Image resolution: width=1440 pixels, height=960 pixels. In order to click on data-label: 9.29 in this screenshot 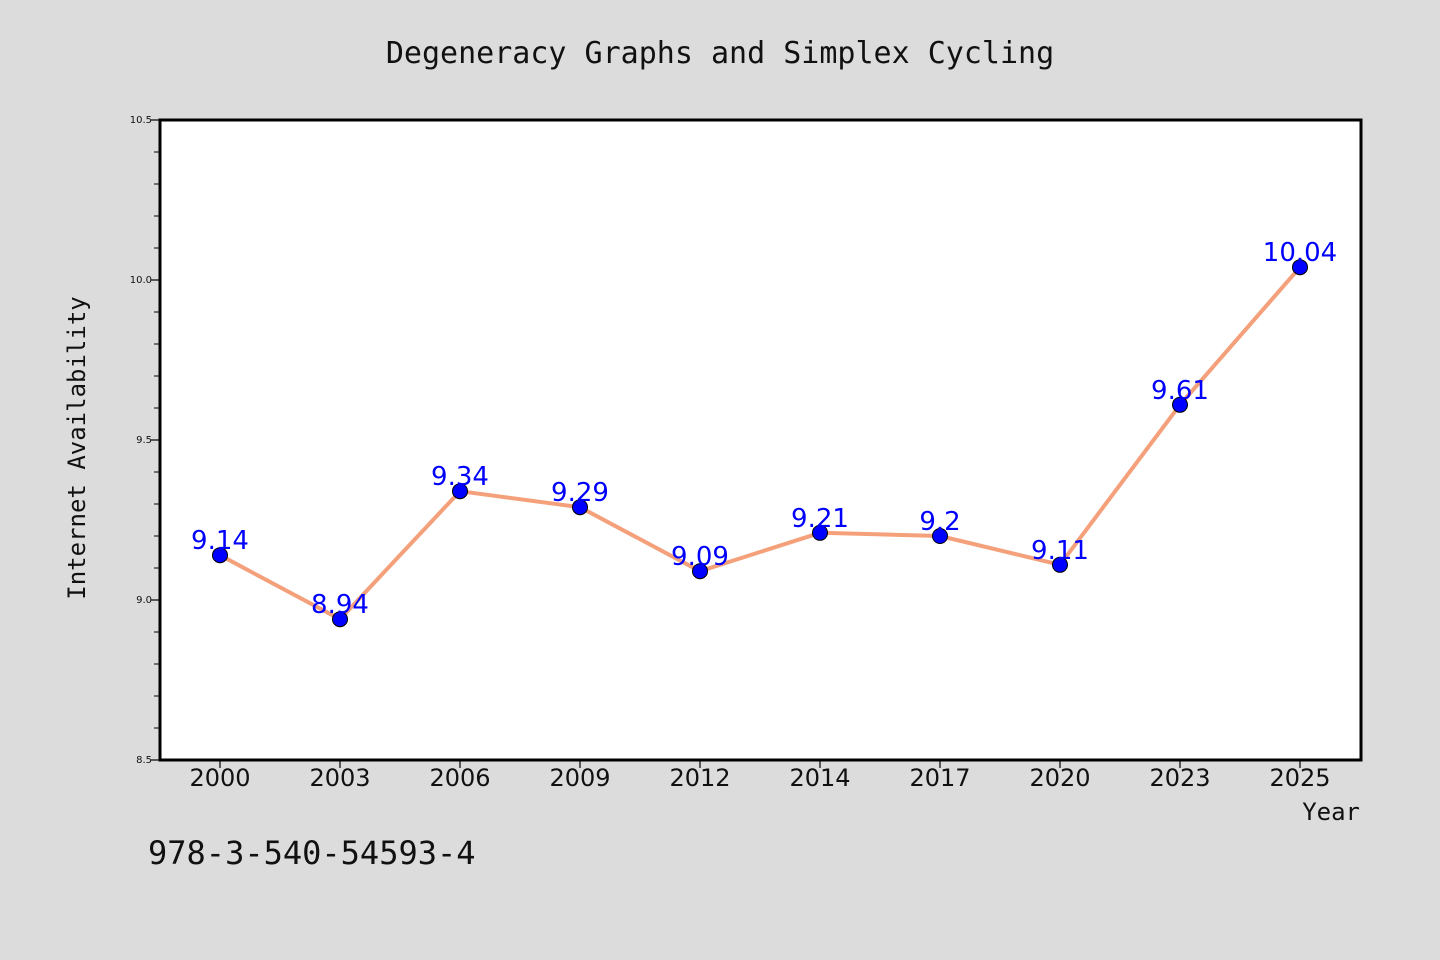, I will do `click(580, 493)`.